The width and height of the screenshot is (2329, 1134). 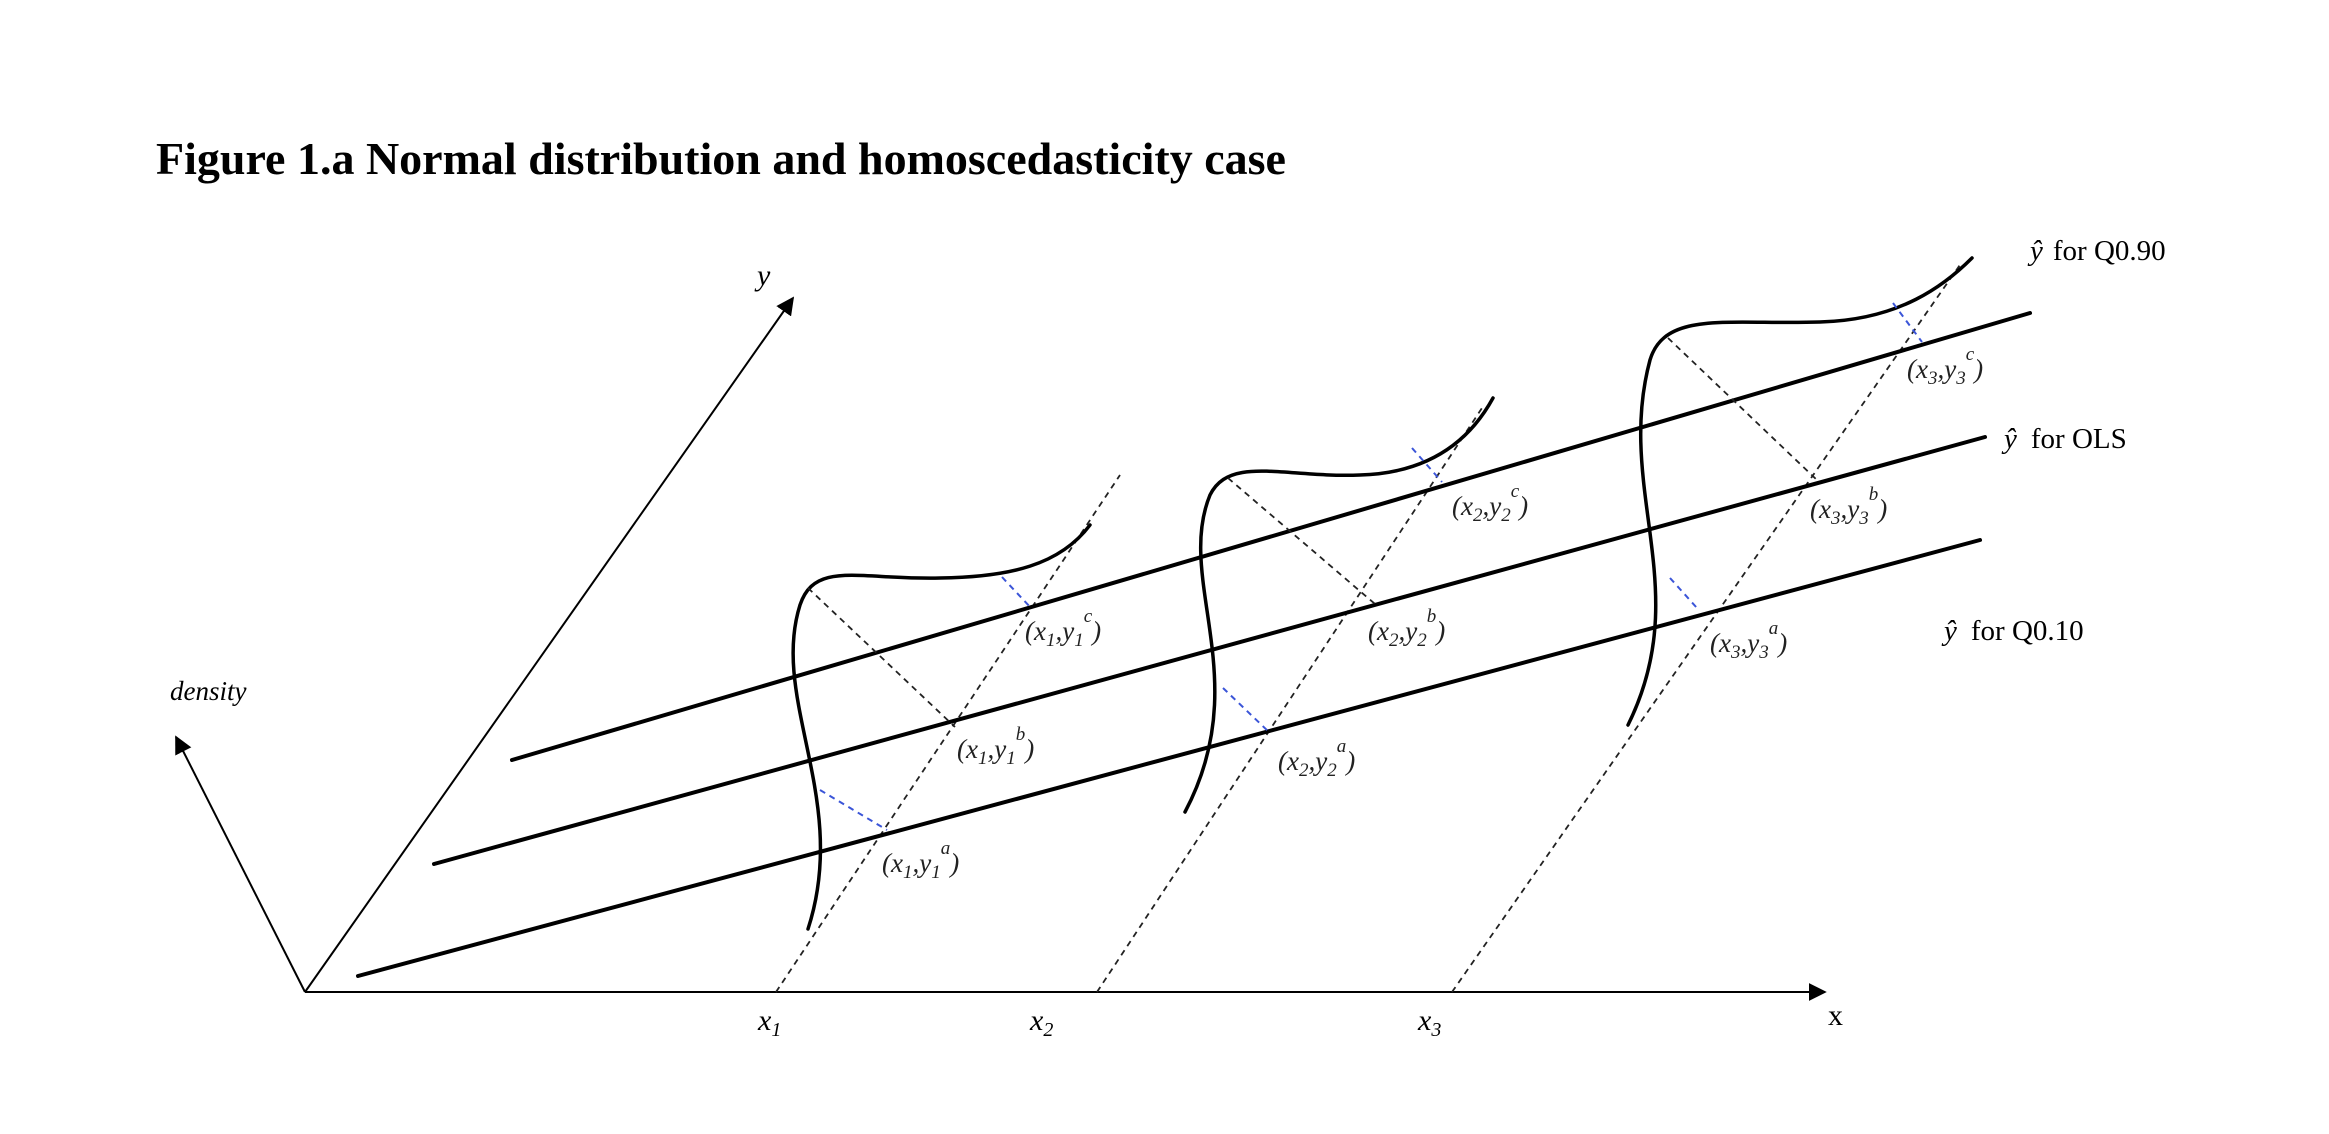 I want to click on density-curve-x1, so click(x=941, y=727).